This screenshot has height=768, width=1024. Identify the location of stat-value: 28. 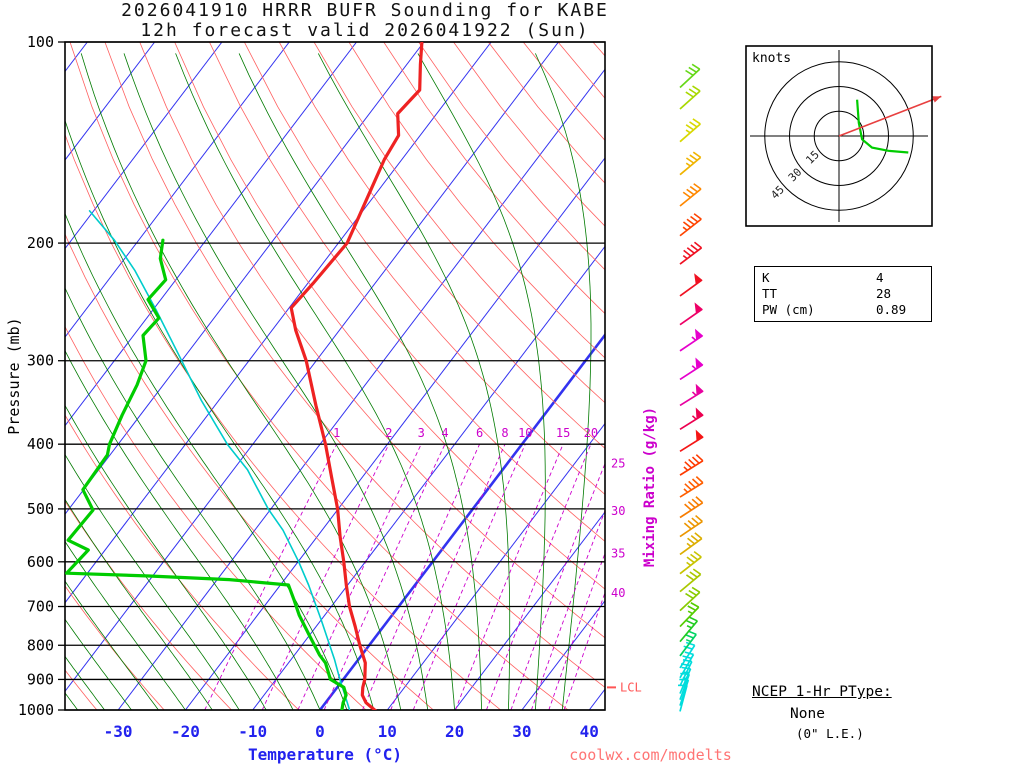
(884, 293).